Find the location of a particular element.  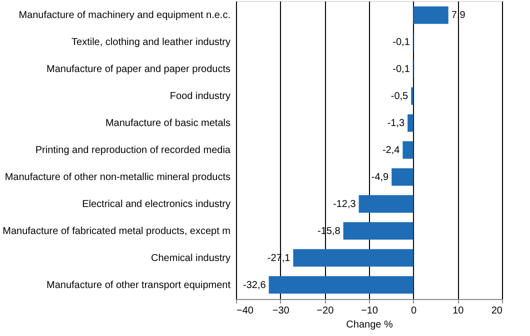

x-tick-label: 0 is located at coordinates (414, 311).